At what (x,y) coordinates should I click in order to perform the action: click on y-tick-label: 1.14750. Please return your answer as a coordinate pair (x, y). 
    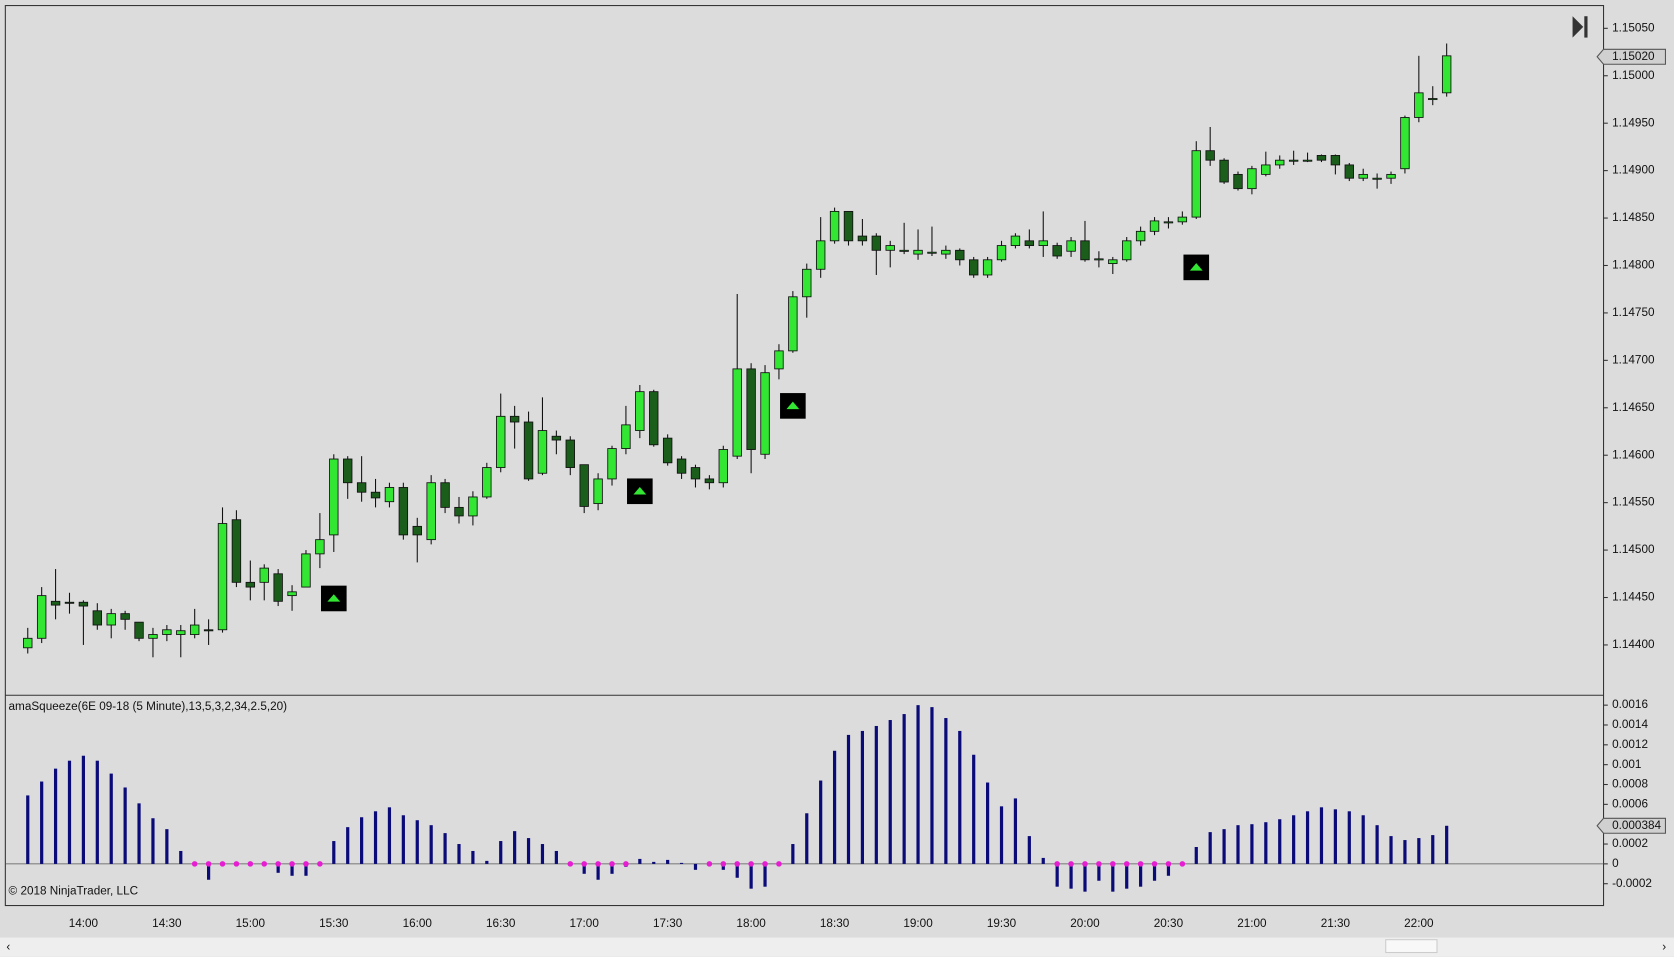
    Looking at the image, I should click on (1633, 312).